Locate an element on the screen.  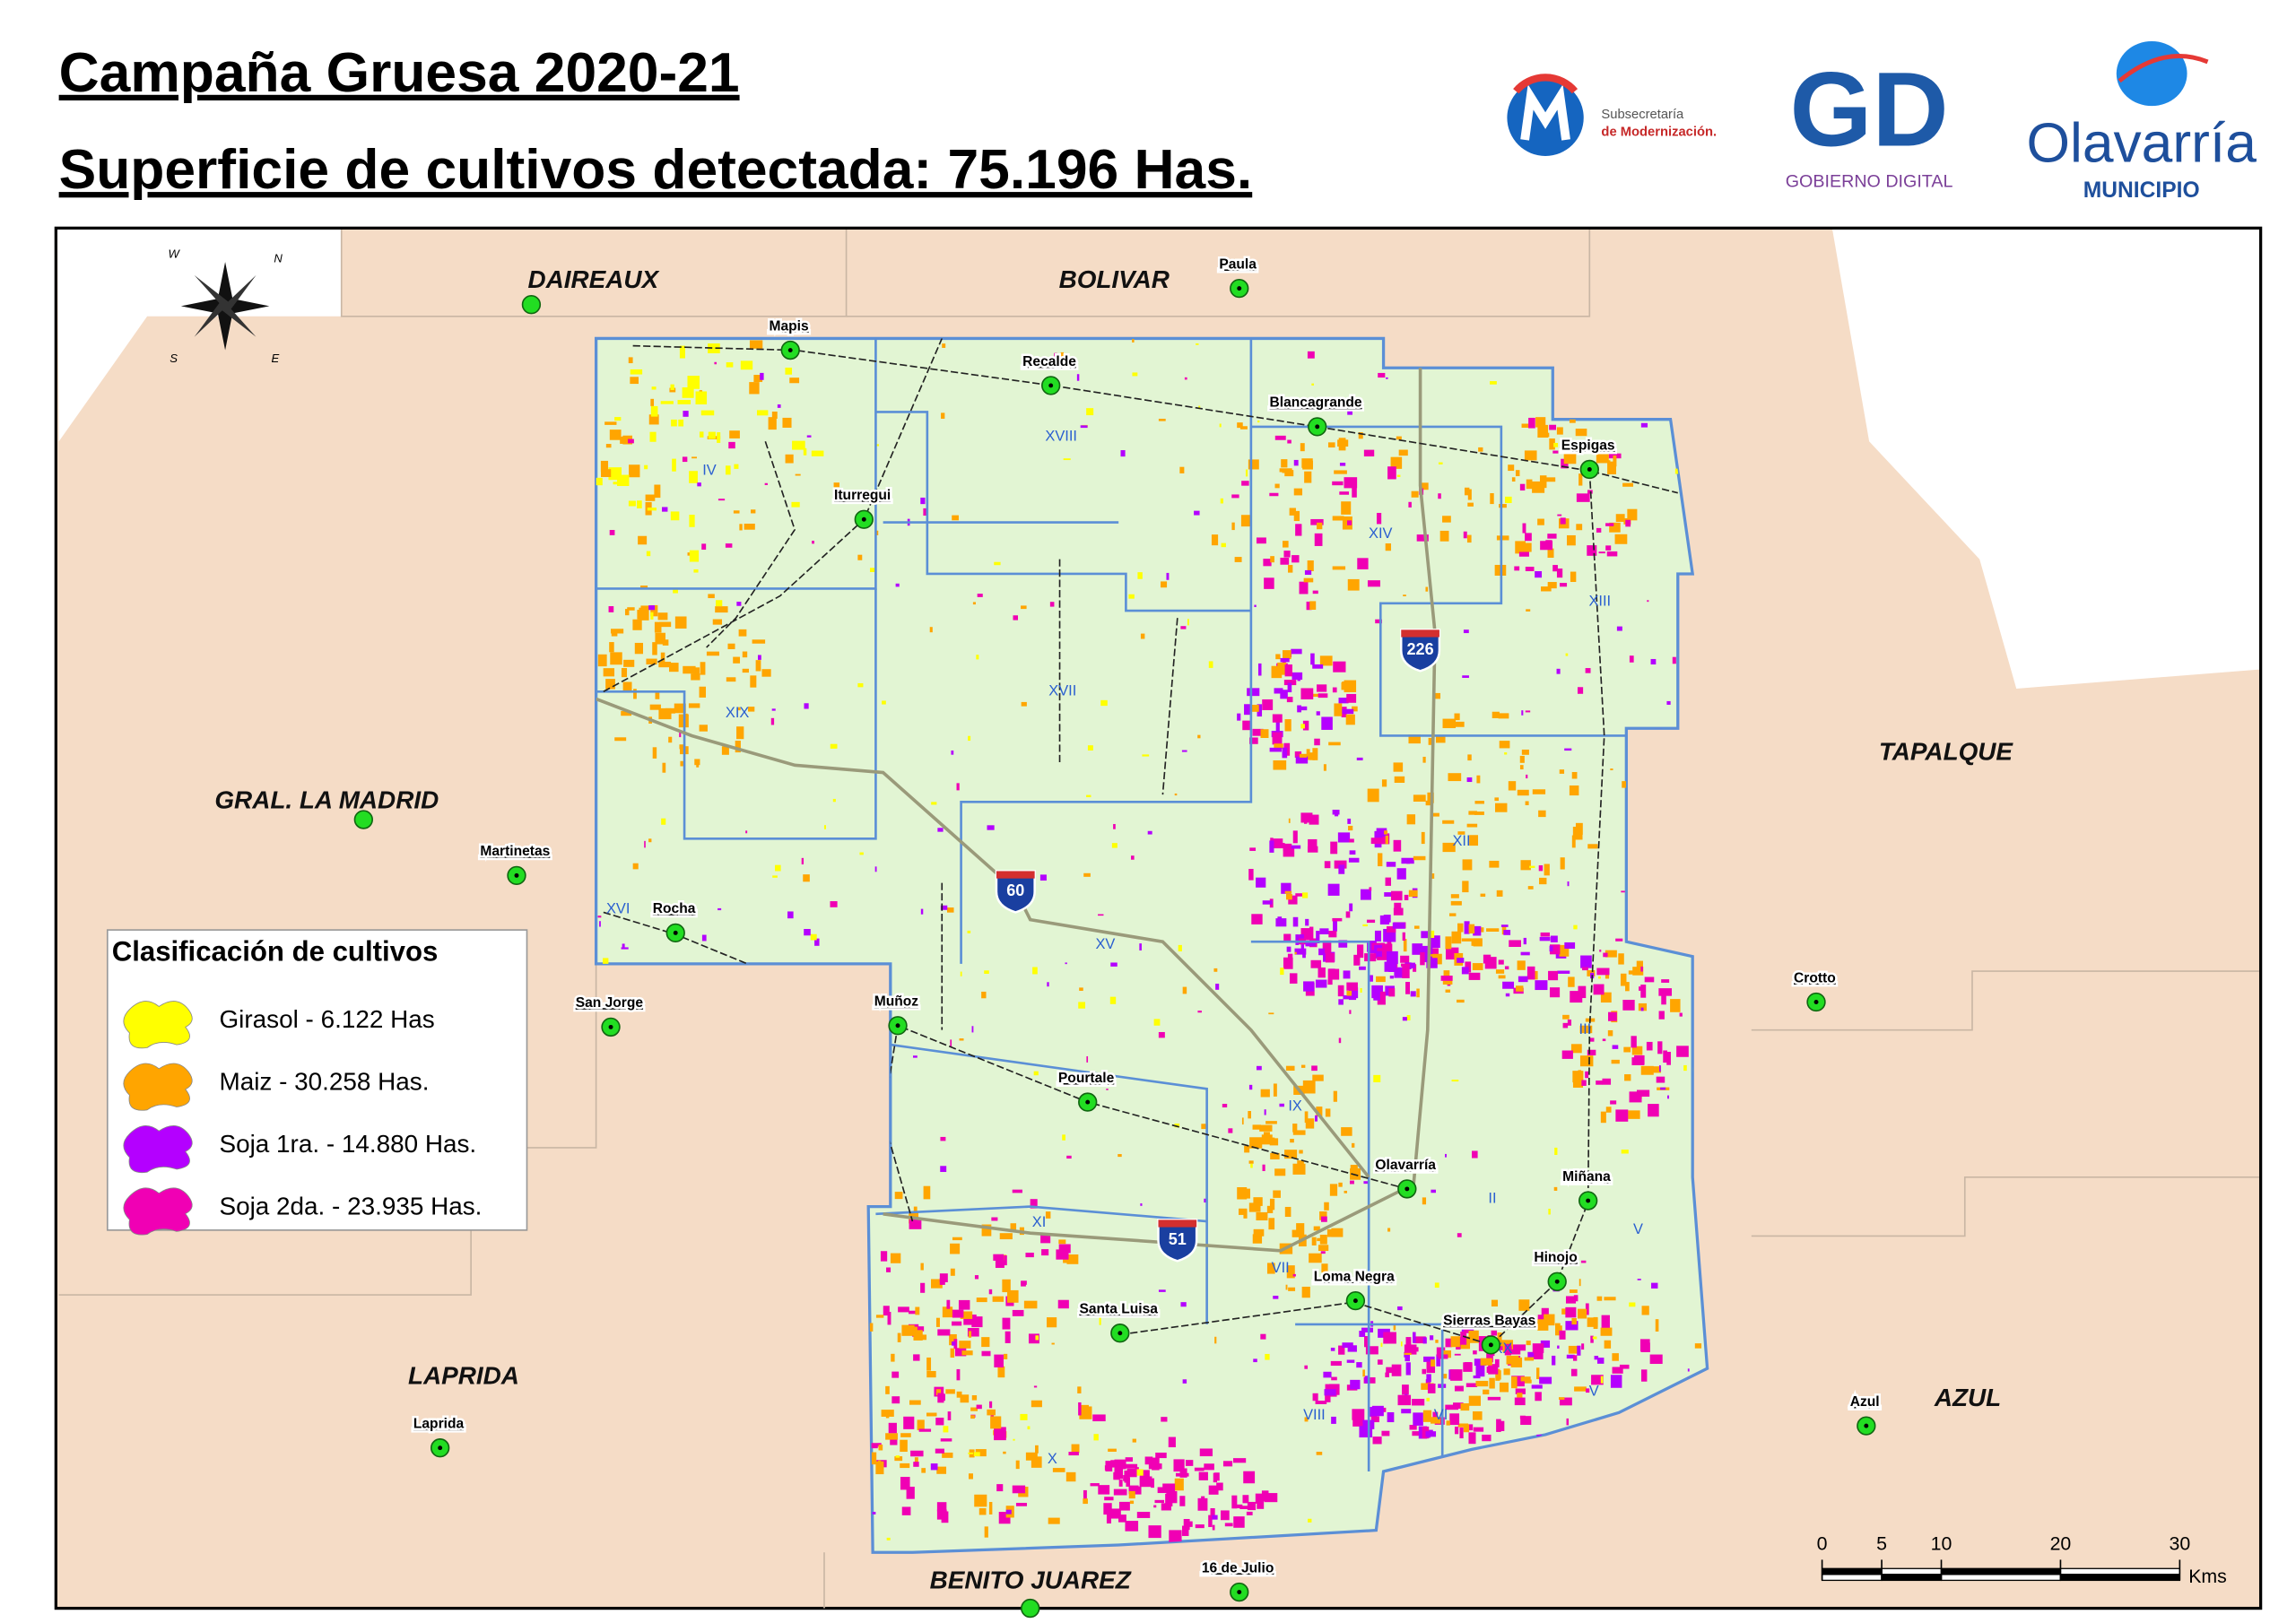
town-label: Loma Negra is located at coordinates (1354, 1276).